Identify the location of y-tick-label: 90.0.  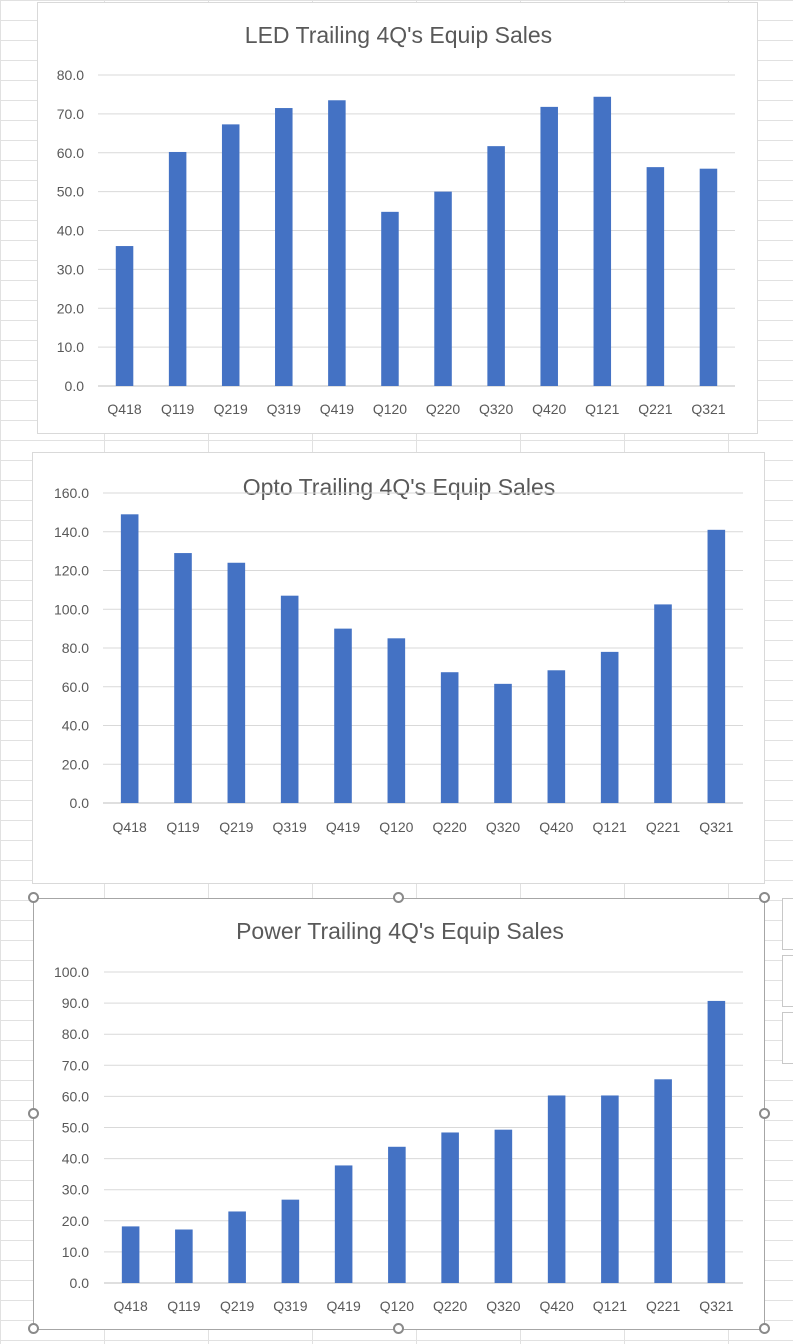
(75, 1003).